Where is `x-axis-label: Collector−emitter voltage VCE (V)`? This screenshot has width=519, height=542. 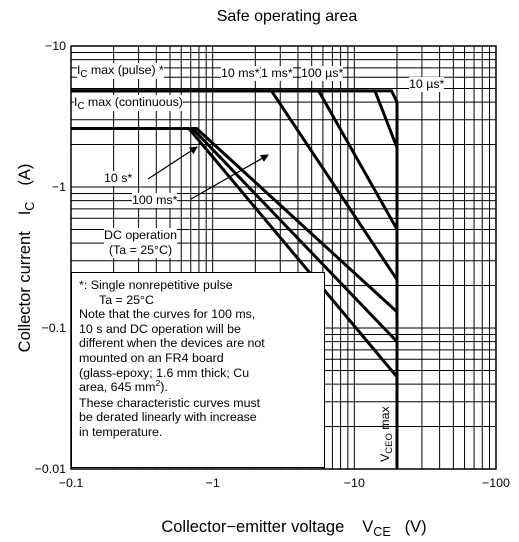 x-axis-label: Collector−emitter voltage VCE (V) is located at coordinates (293, 528).